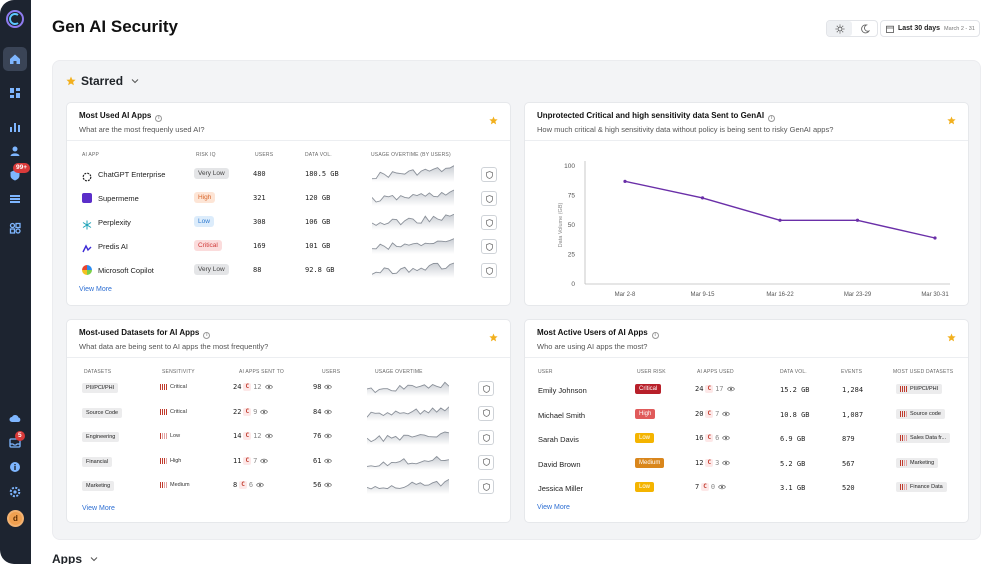 The width and height of the screenshot is (1000, 564). What do you see at coordinates (719, 389) in the screenshot?
I see `critical-apps-count: 17` at bounding box center [719, 389].